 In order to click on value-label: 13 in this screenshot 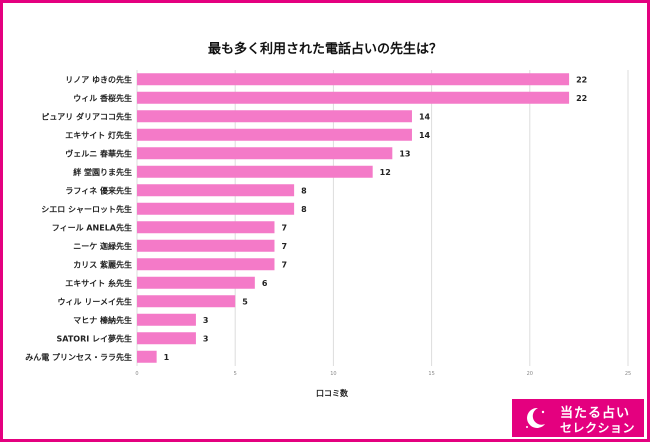, I will do `click(404, 153)`.